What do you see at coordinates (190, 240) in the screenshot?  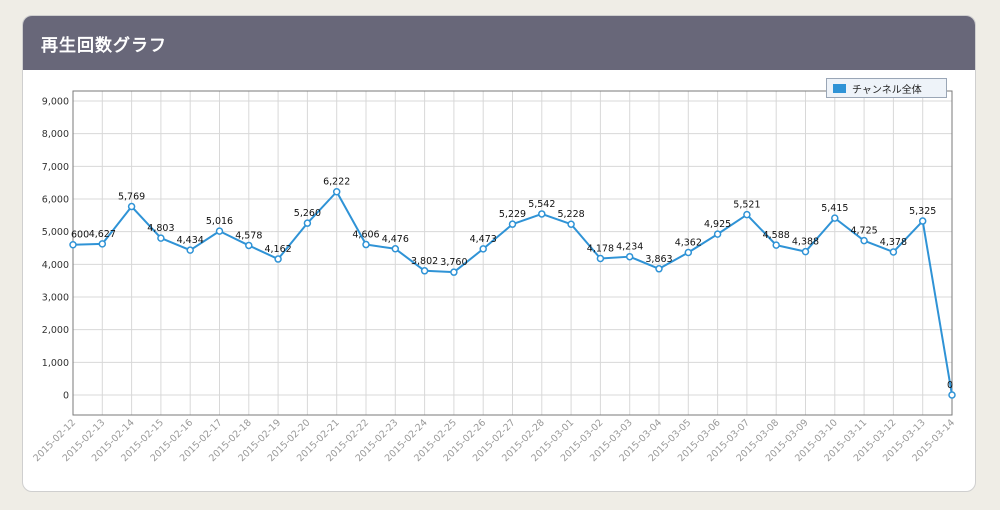 I see `data-label: 4,434` at bounding box center [190, 240].